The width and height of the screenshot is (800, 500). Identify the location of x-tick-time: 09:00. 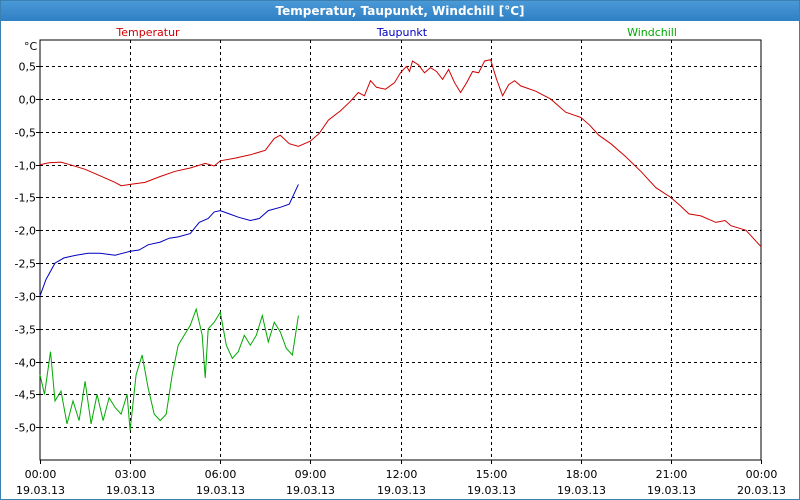
(311, 474).